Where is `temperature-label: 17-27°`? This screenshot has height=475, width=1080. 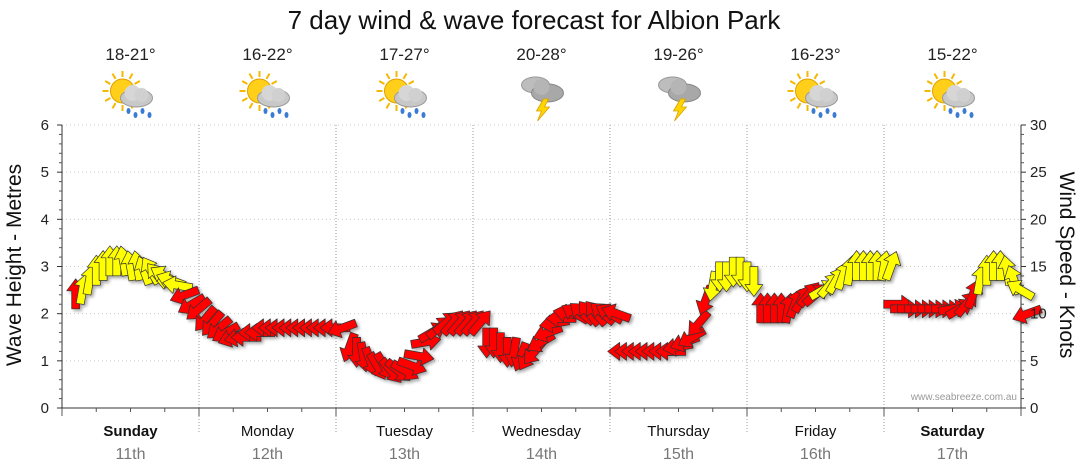
temperature-label: 17-27° is located at coordinates (404, 54).